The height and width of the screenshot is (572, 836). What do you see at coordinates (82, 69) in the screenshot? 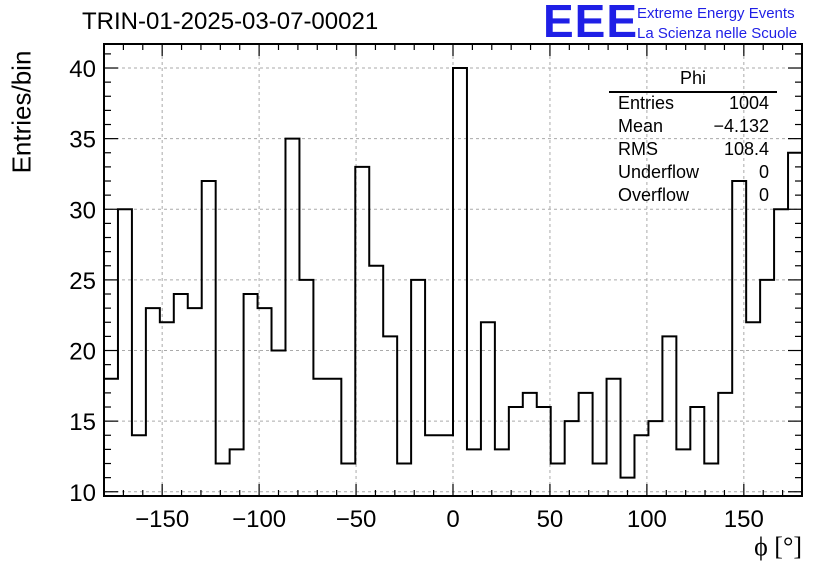
I see `y-tick-label: 40` at bounding box center [82, 69].